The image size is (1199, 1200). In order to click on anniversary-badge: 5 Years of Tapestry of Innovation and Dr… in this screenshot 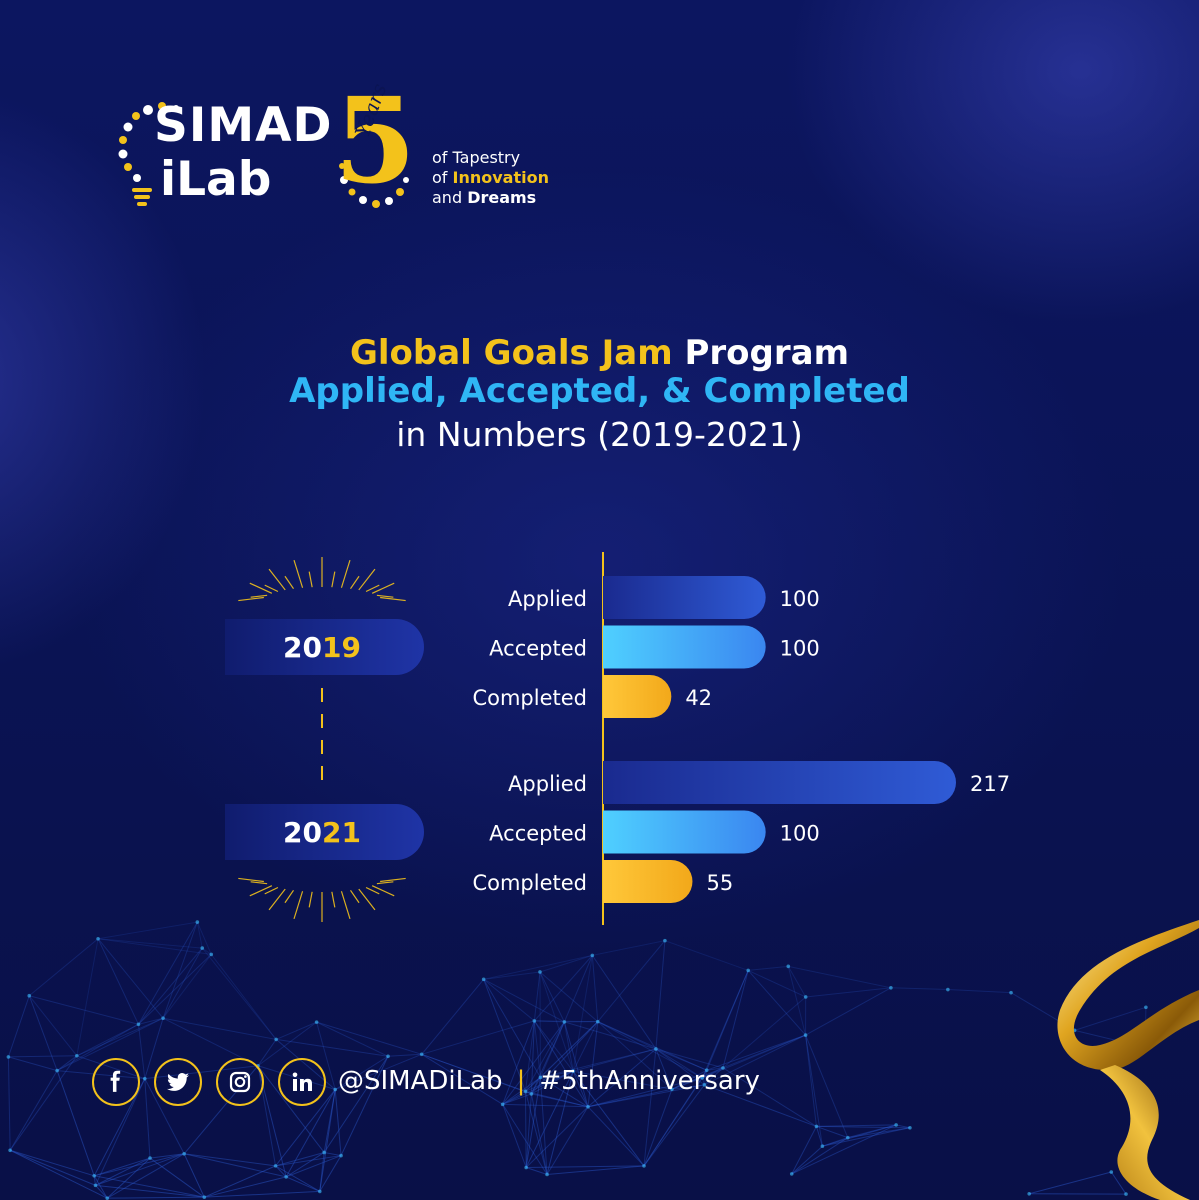, I will do `click(460, 154)`.